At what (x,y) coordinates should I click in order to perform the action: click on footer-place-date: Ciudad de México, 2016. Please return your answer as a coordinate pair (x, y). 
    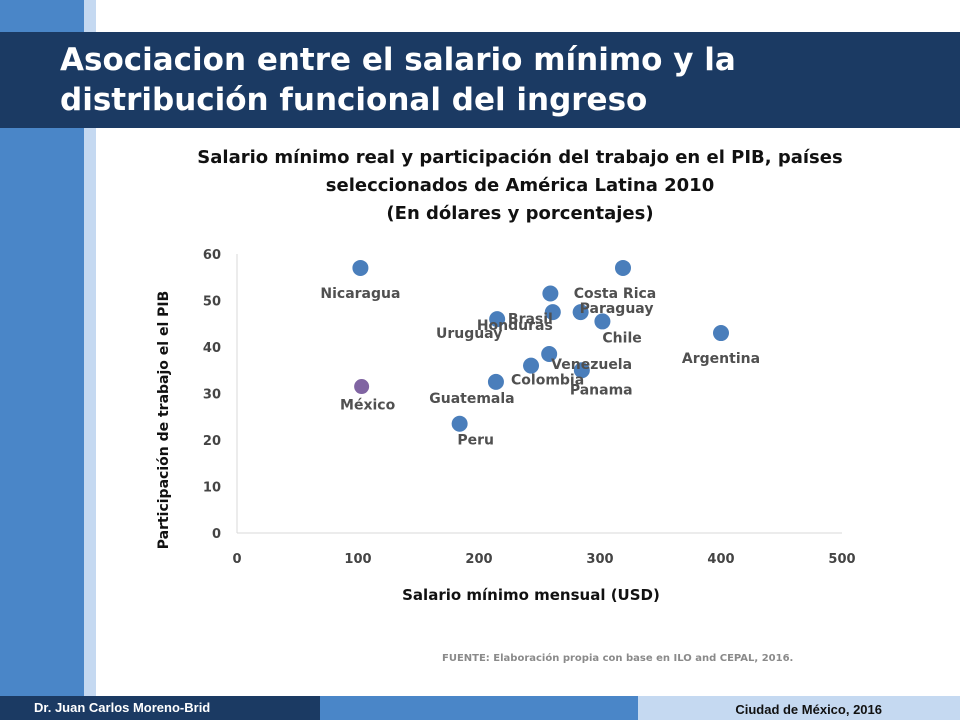
    Looking at the image, I should click on (808, 709).